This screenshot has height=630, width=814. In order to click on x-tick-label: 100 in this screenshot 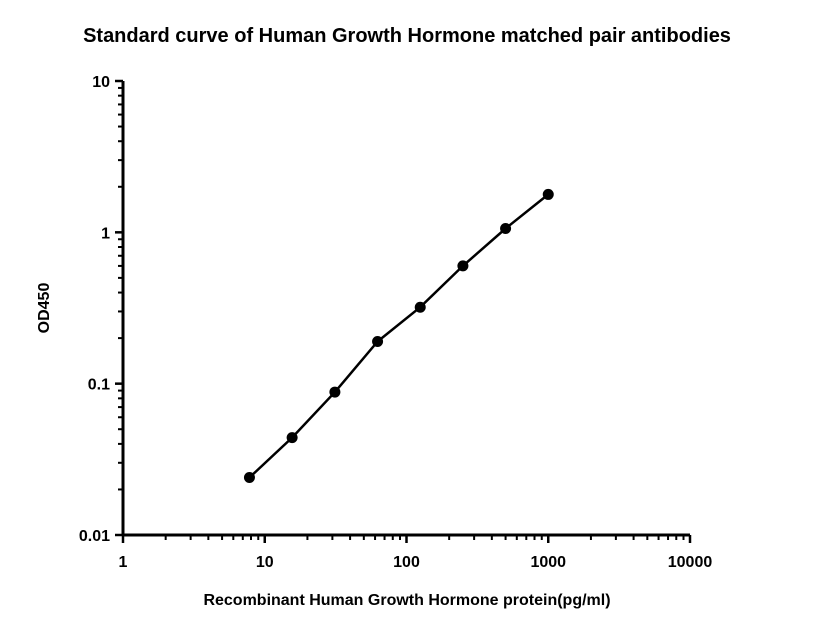, I will do `click(406, 562)`.